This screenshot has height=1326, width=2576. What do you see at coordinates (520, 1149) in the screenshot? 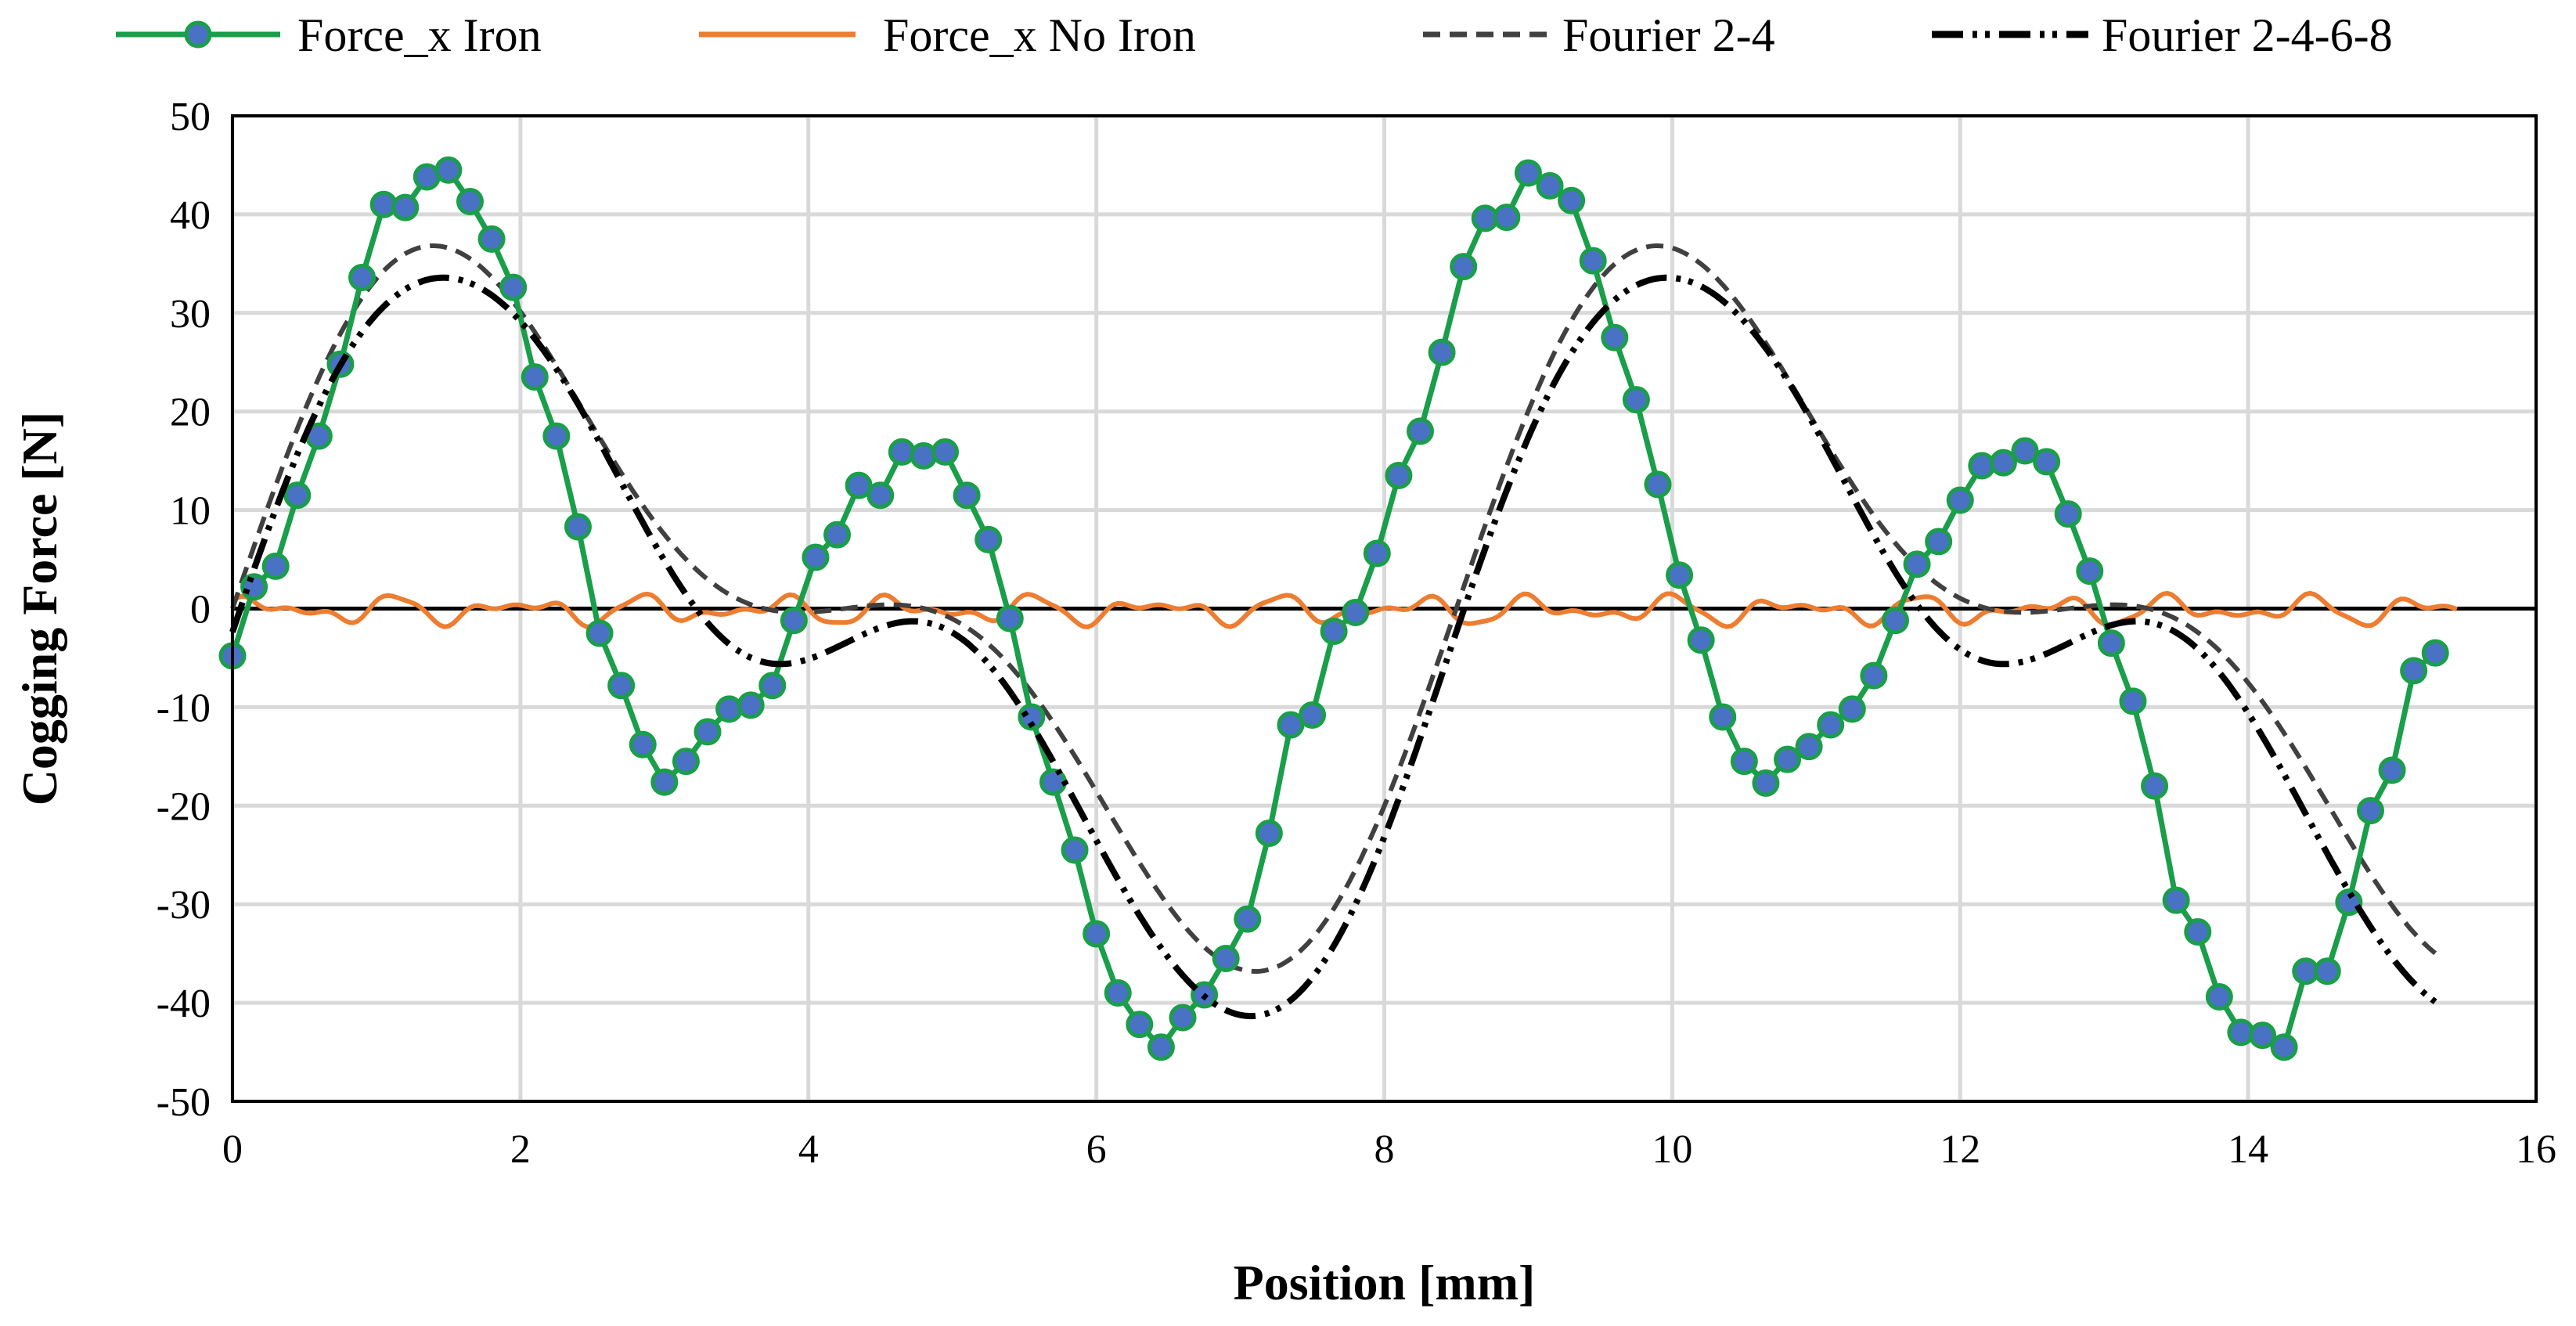
I see `x-tick-label: 2` at bounding box center [520, 1149].